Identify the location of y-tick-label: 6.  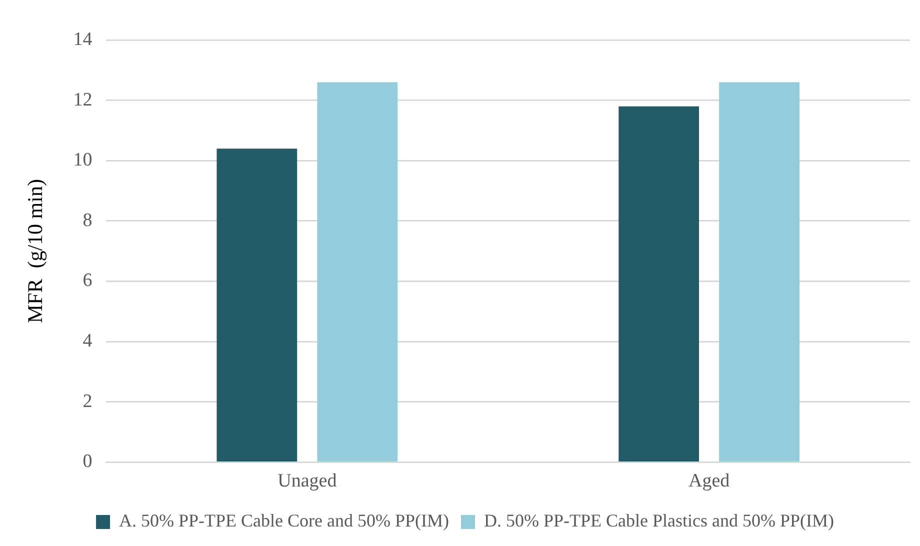
(87, 281).